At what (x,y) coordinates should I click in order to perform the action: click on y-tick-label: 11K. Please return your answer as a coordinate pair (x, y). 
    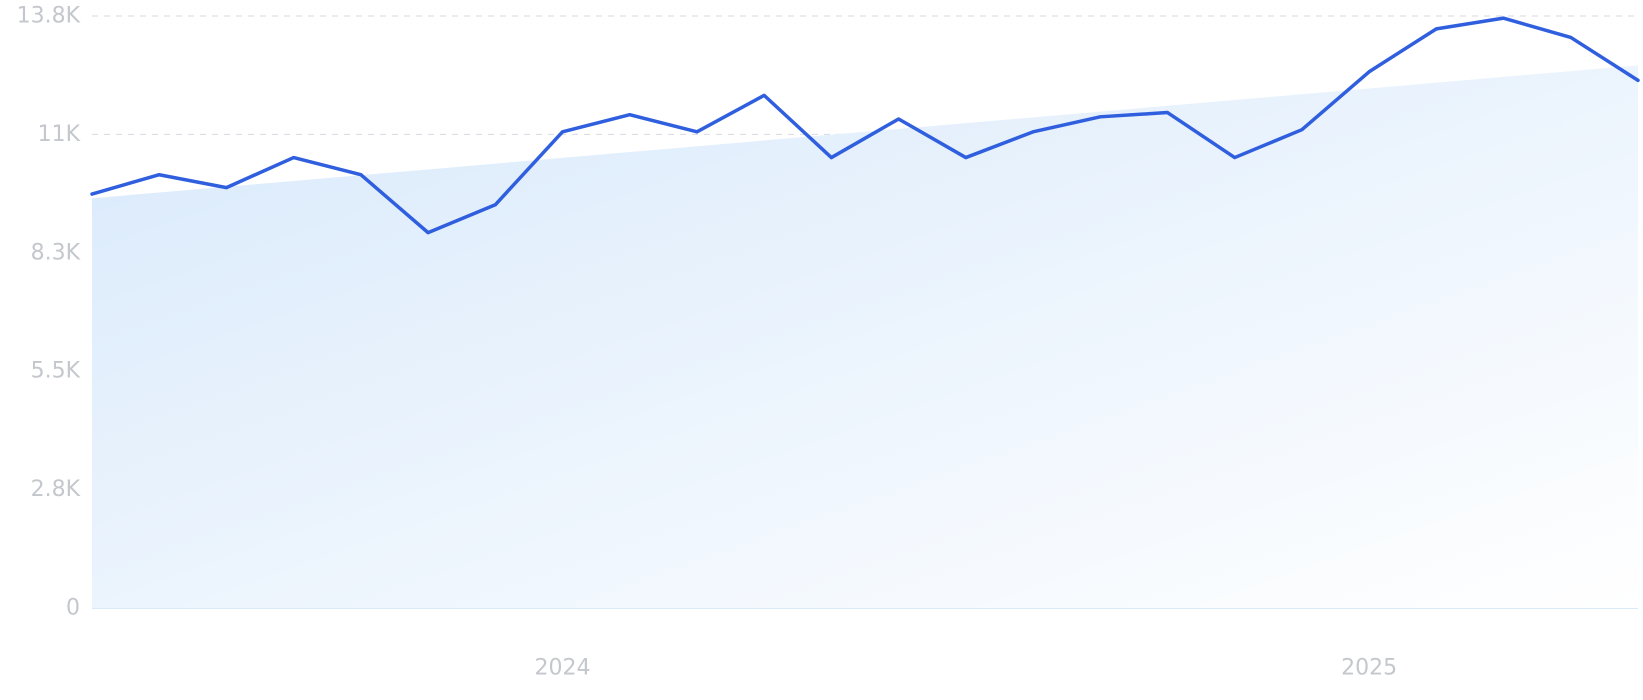
    Looking at the image, I should click on (59, 134).